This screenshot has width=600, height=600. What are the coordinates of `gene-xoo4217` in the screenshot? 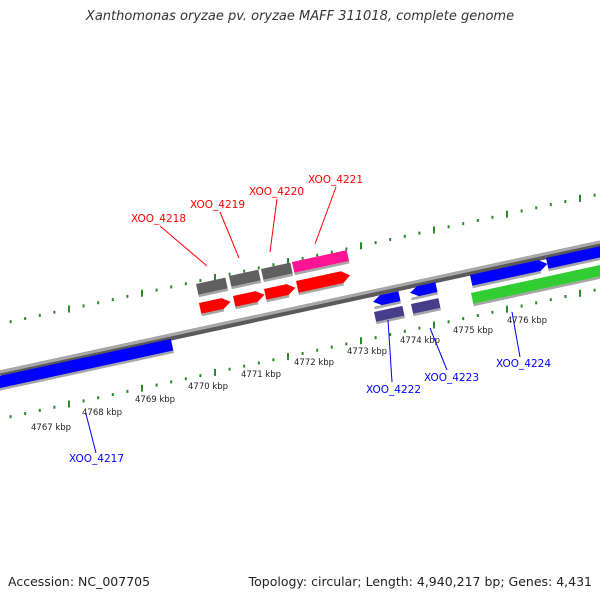 It's located at (87, 365).